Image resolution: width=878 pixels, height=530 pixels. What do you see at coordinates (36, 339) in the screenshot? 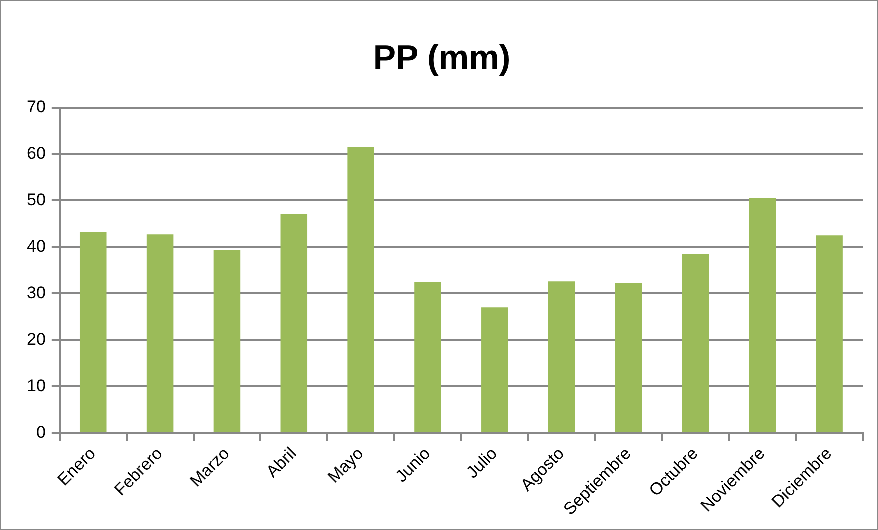
I see `y-tick-label: 20` at bounding box center [36, 339].